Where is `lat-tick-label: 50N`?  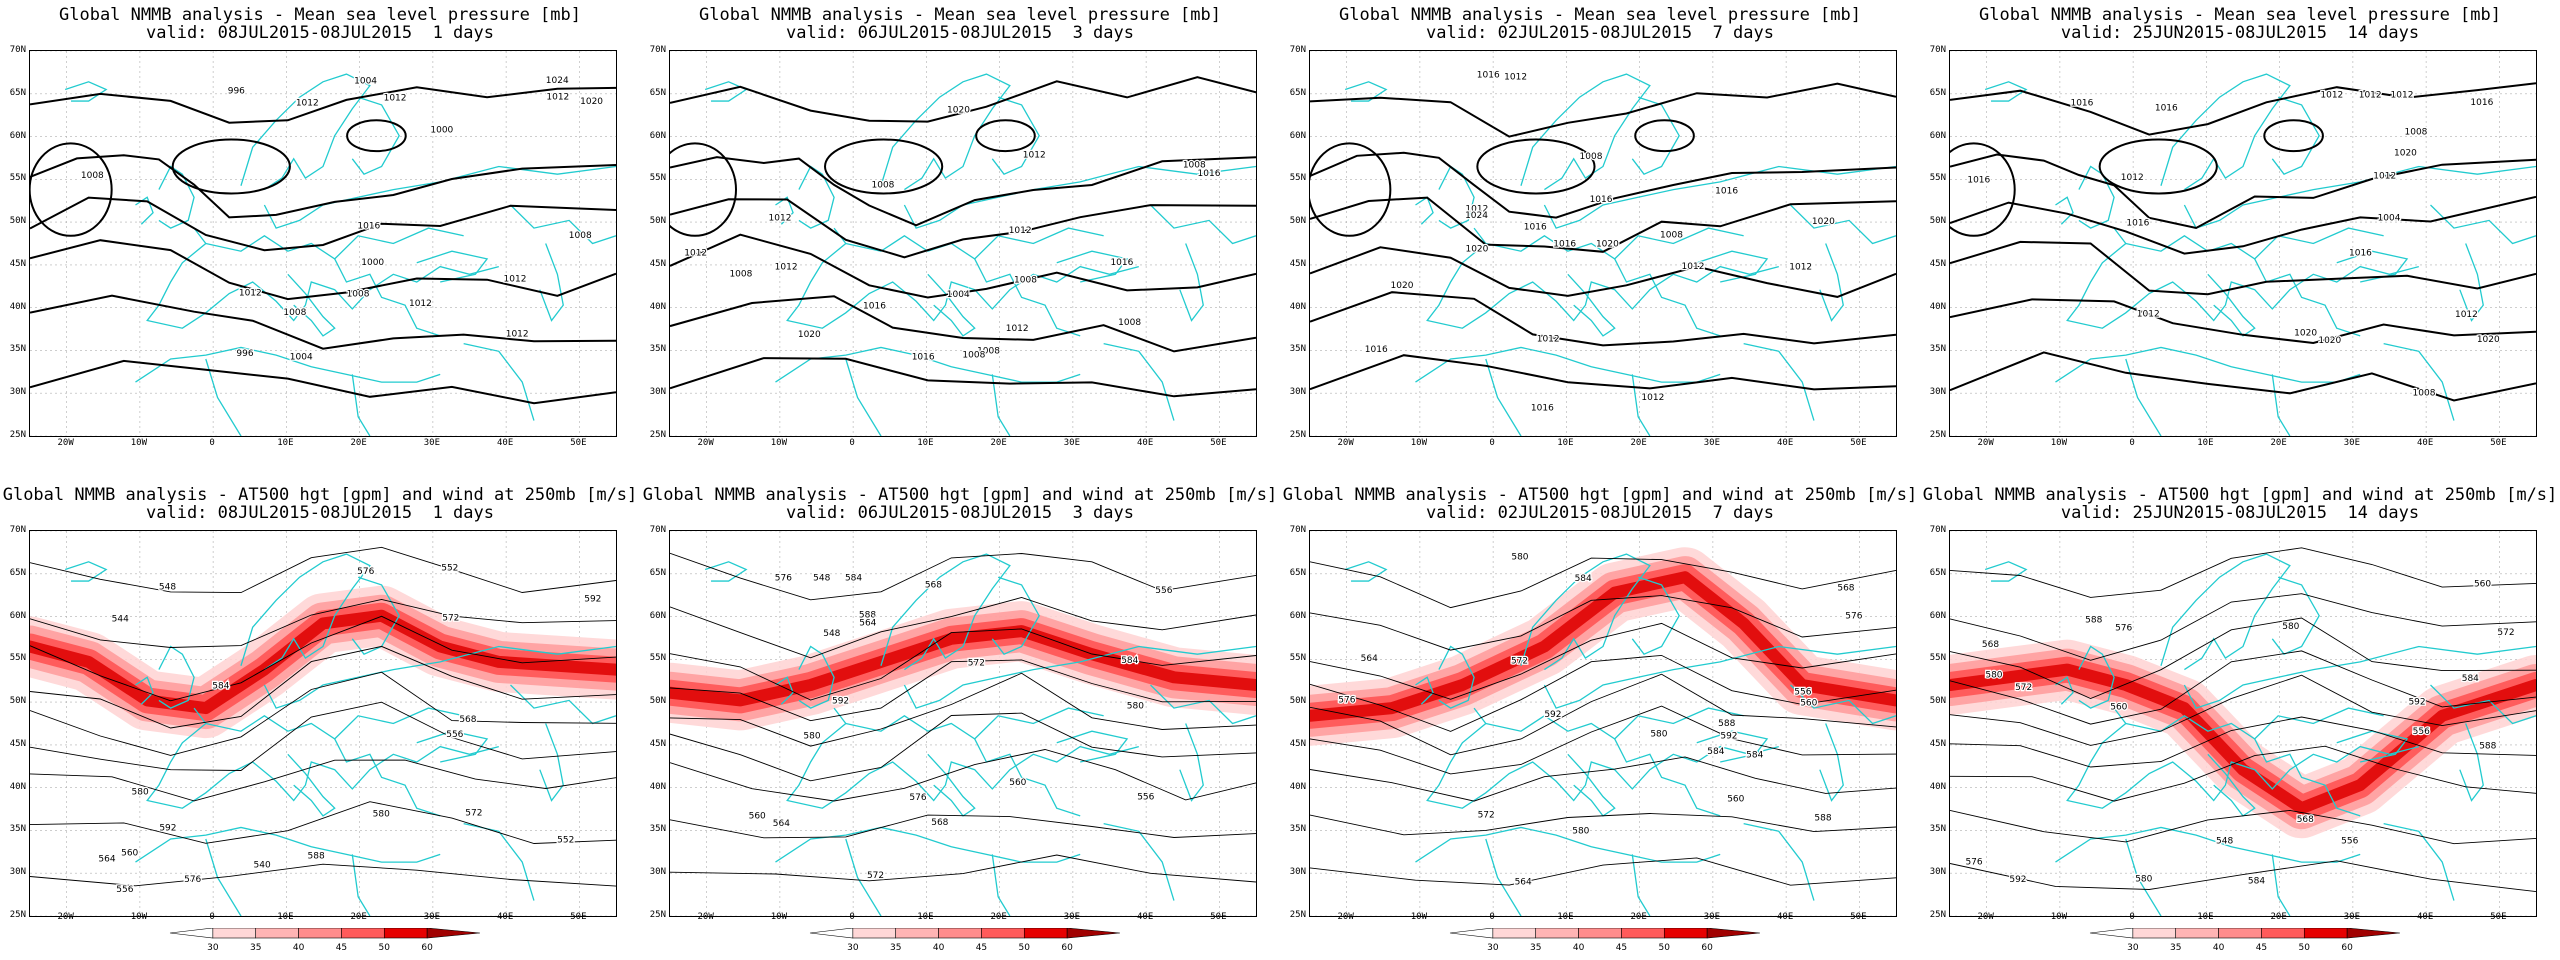
lat-tick-label: 50N is located at coordinates (657, 701).